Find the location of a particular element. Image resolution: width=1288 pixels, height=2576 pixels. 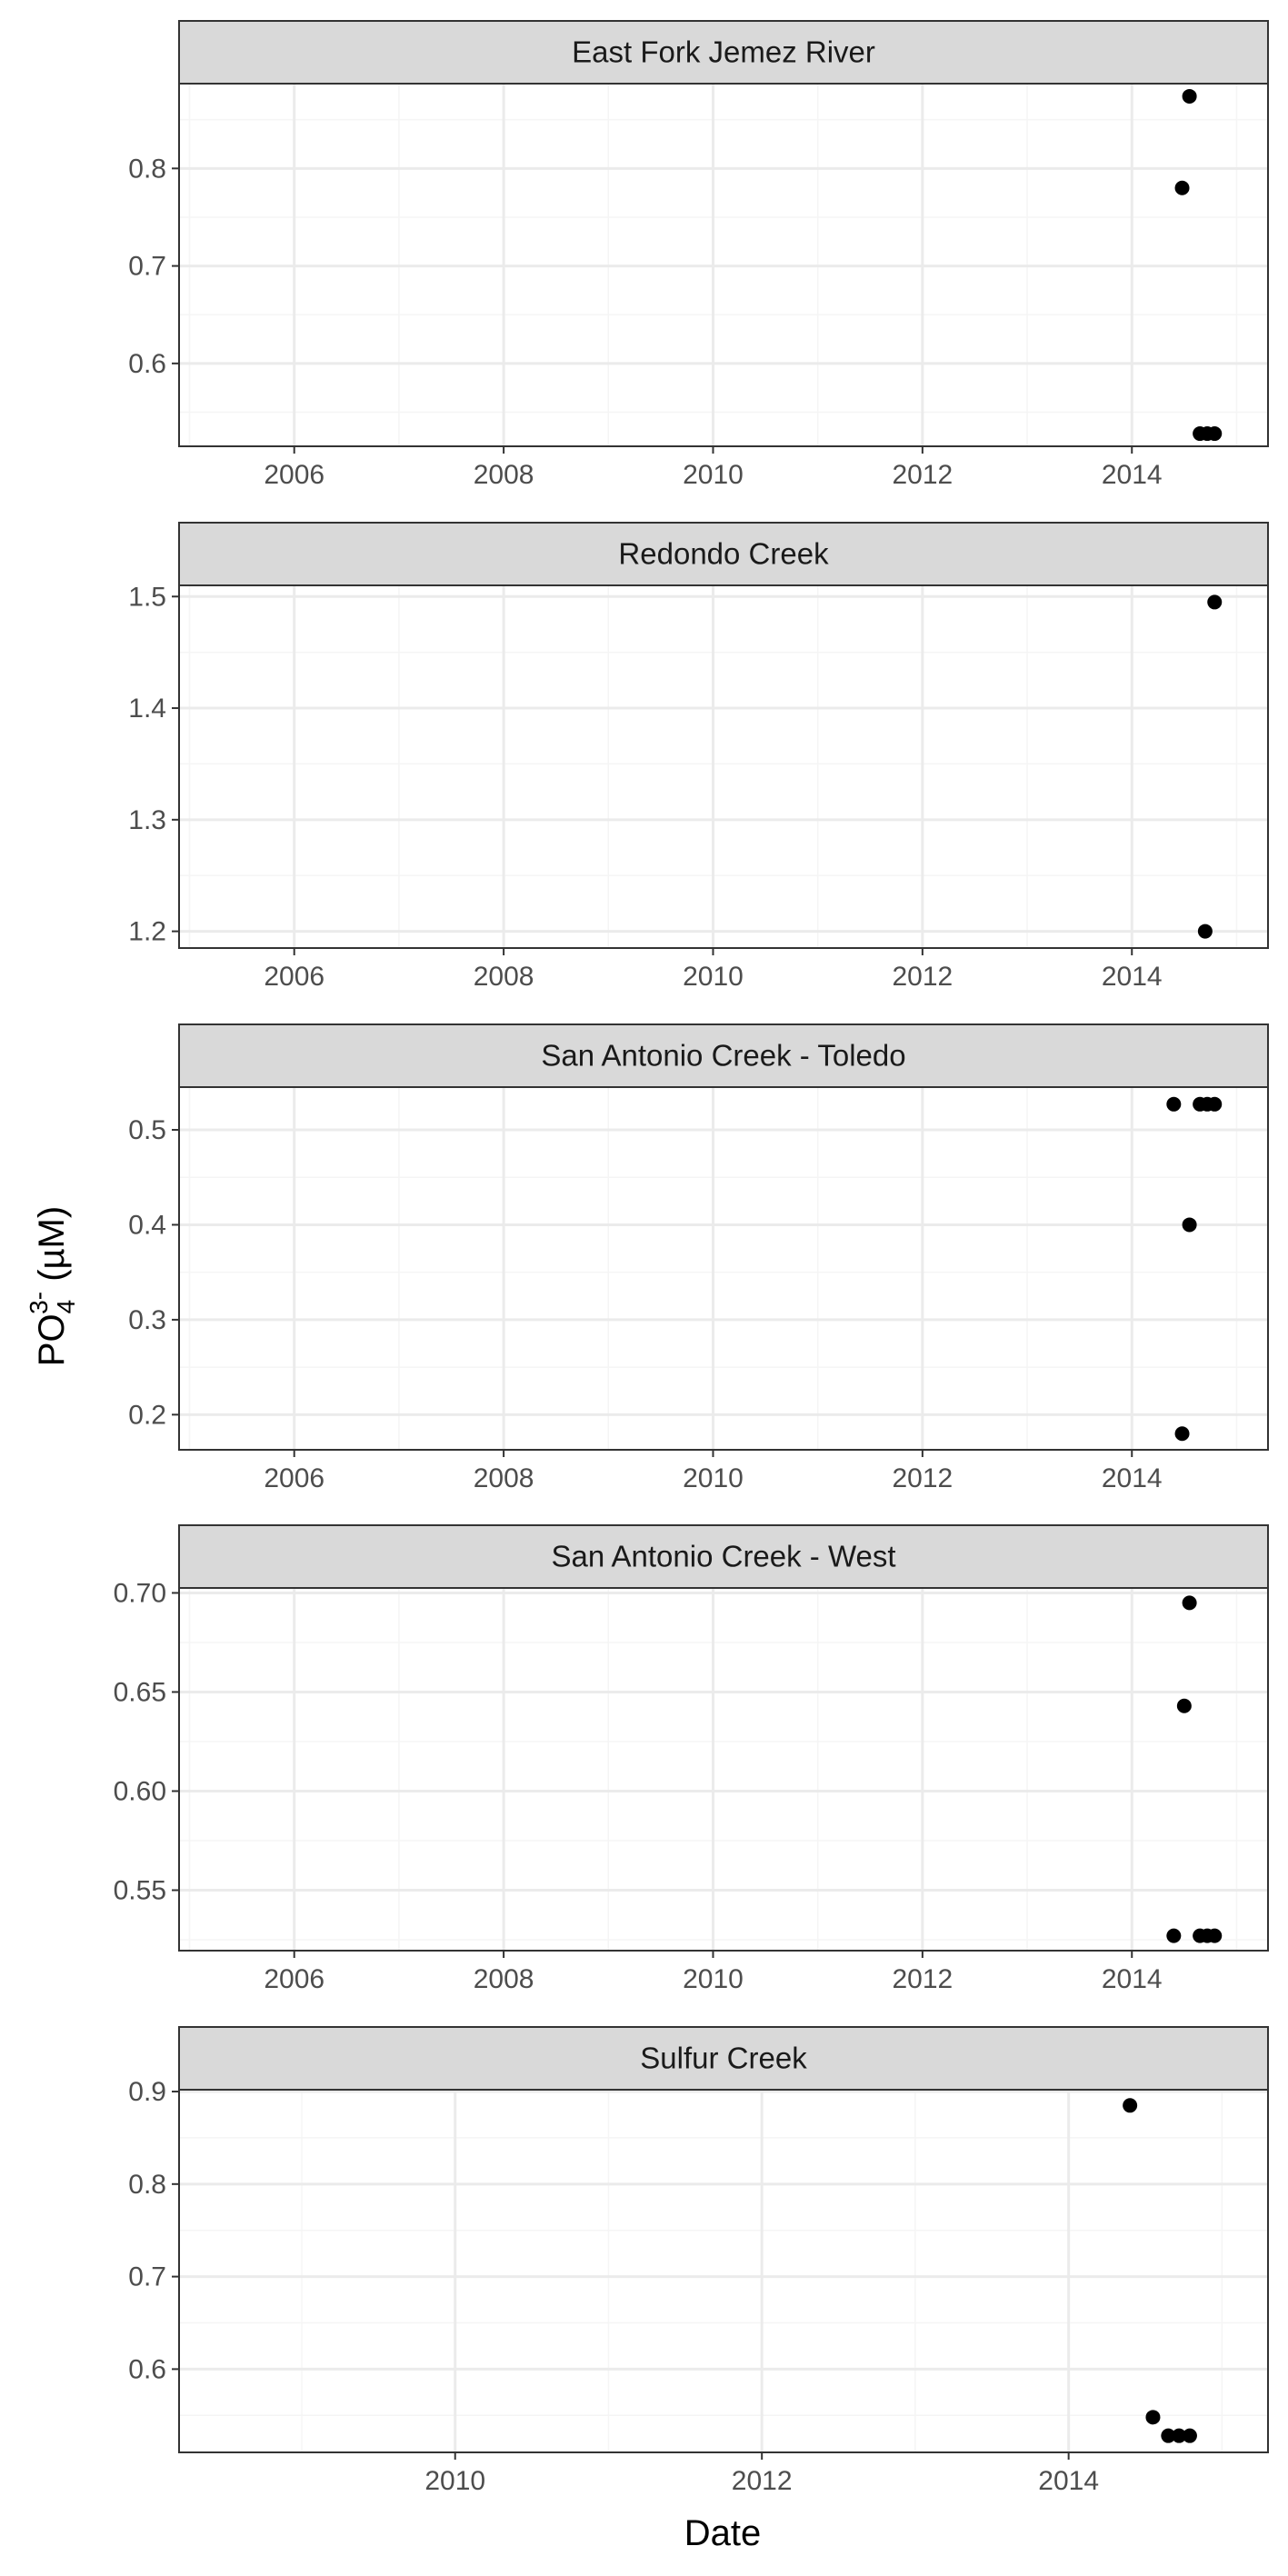

y-tick-label: 0.2 is located at coordinates (147, 1415).